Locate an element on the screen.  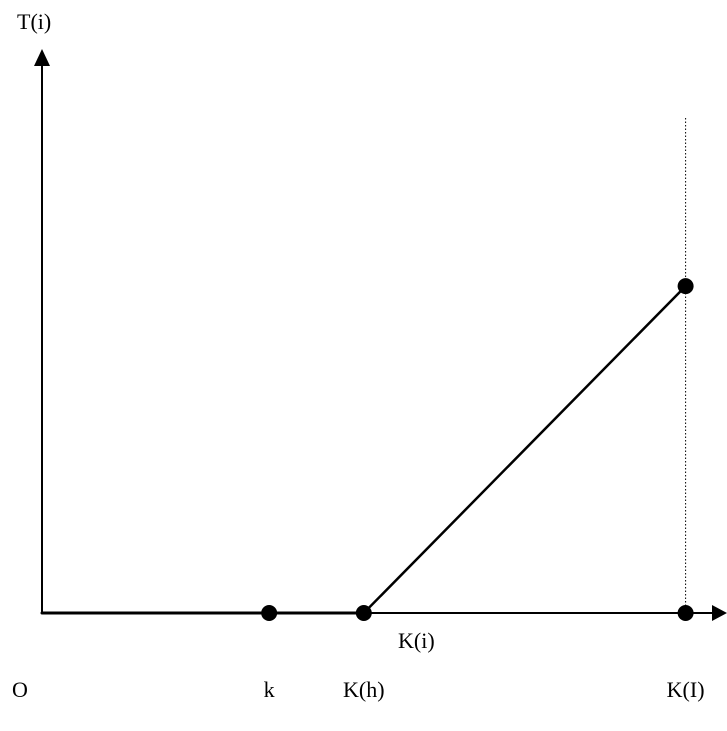
x-tick-label-2: K(I) is located at coordinates (686, 689).